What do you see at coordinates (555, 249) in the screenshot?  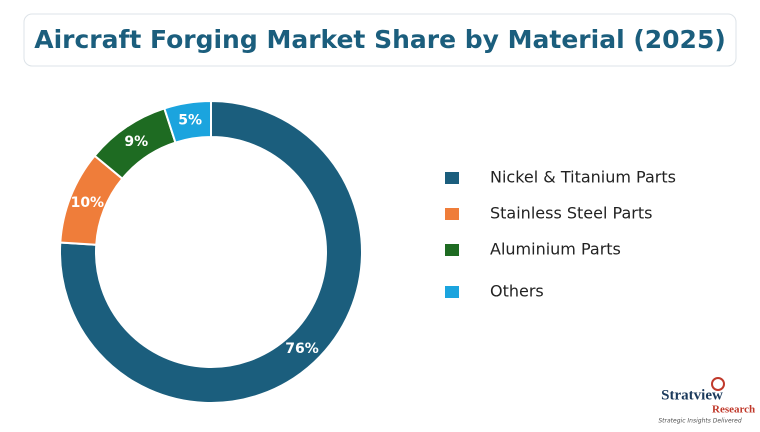 I see `legend-label: Aluminium Parts` at bounding box center [555, 249].